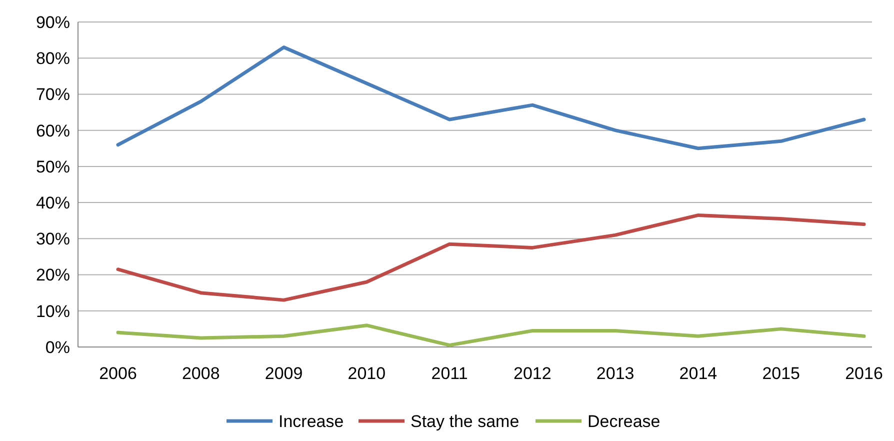  Describe the element at coordinates (698, 373) in the screenshot. I see `x-tick-label: 2014` at that location.